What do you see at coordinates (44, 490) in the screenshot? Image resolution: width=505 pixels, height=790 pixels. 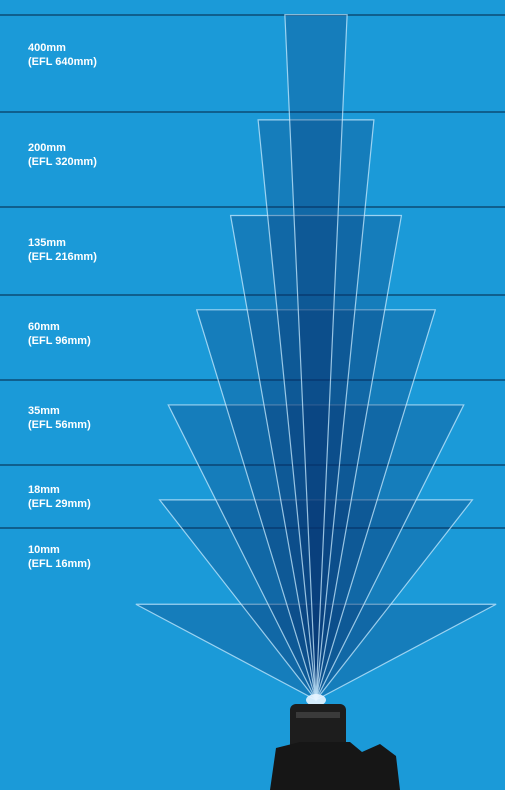 I see `focal-length: 18mm` at bounding box center [44, 490].